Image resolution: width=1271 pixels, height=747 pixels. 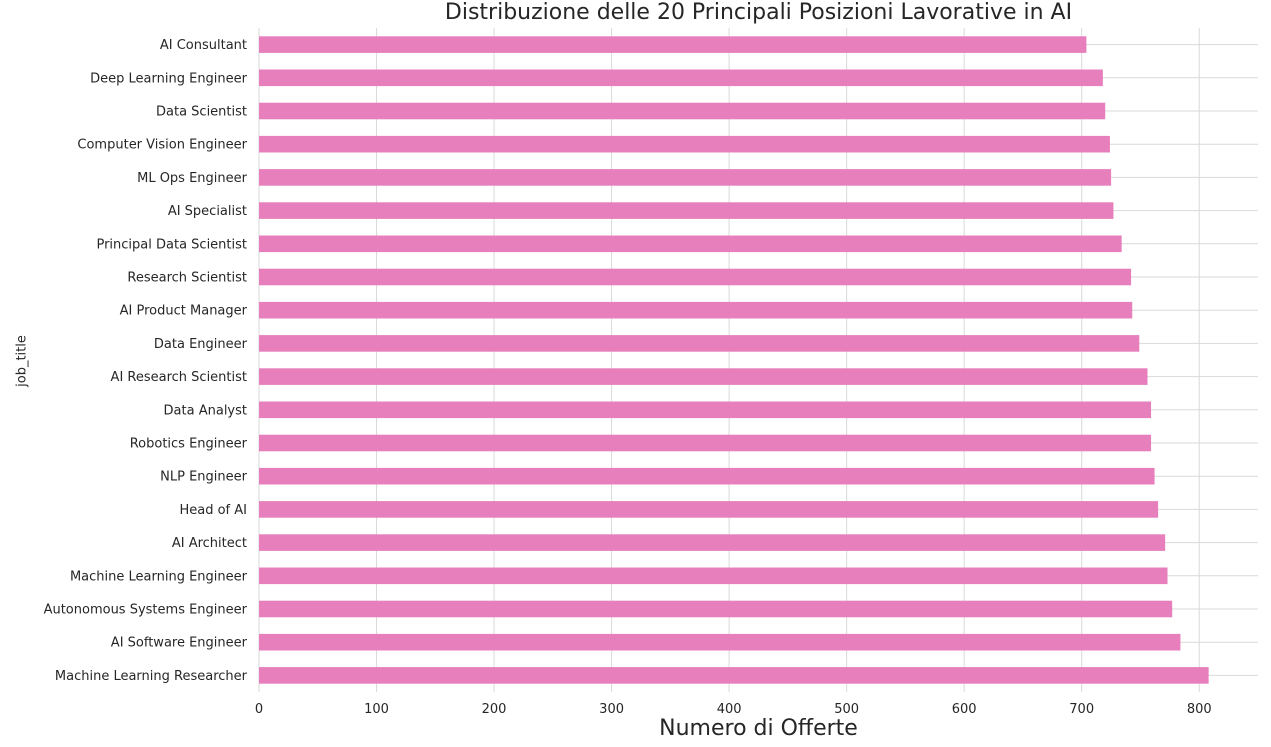 I want to click on x-tick-label: 400, so click(x=729, y=709).